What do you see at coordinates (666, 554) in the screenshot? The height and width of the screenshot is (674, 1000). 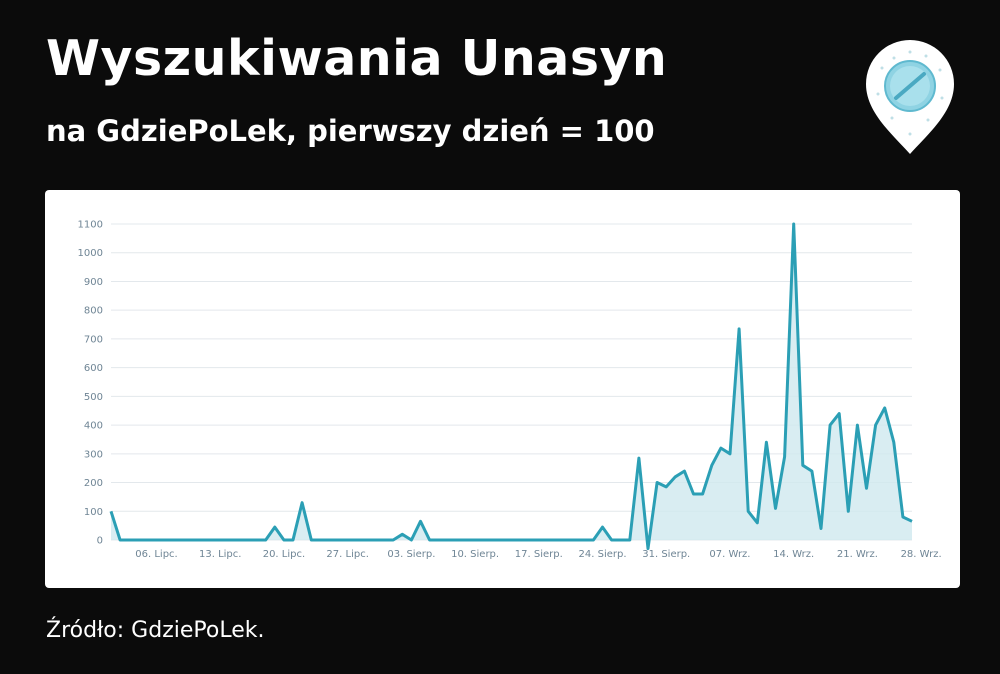 I see `x-tick-label: 31. Sierp.` at bounding box center [666, 554].